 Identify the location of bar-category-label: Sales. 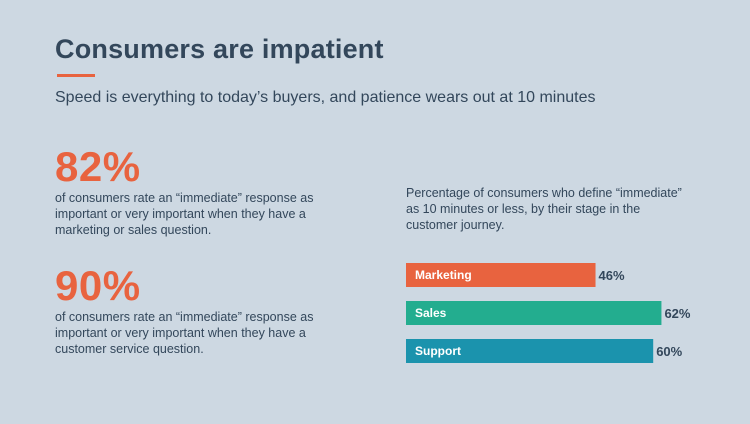
(431, 313).